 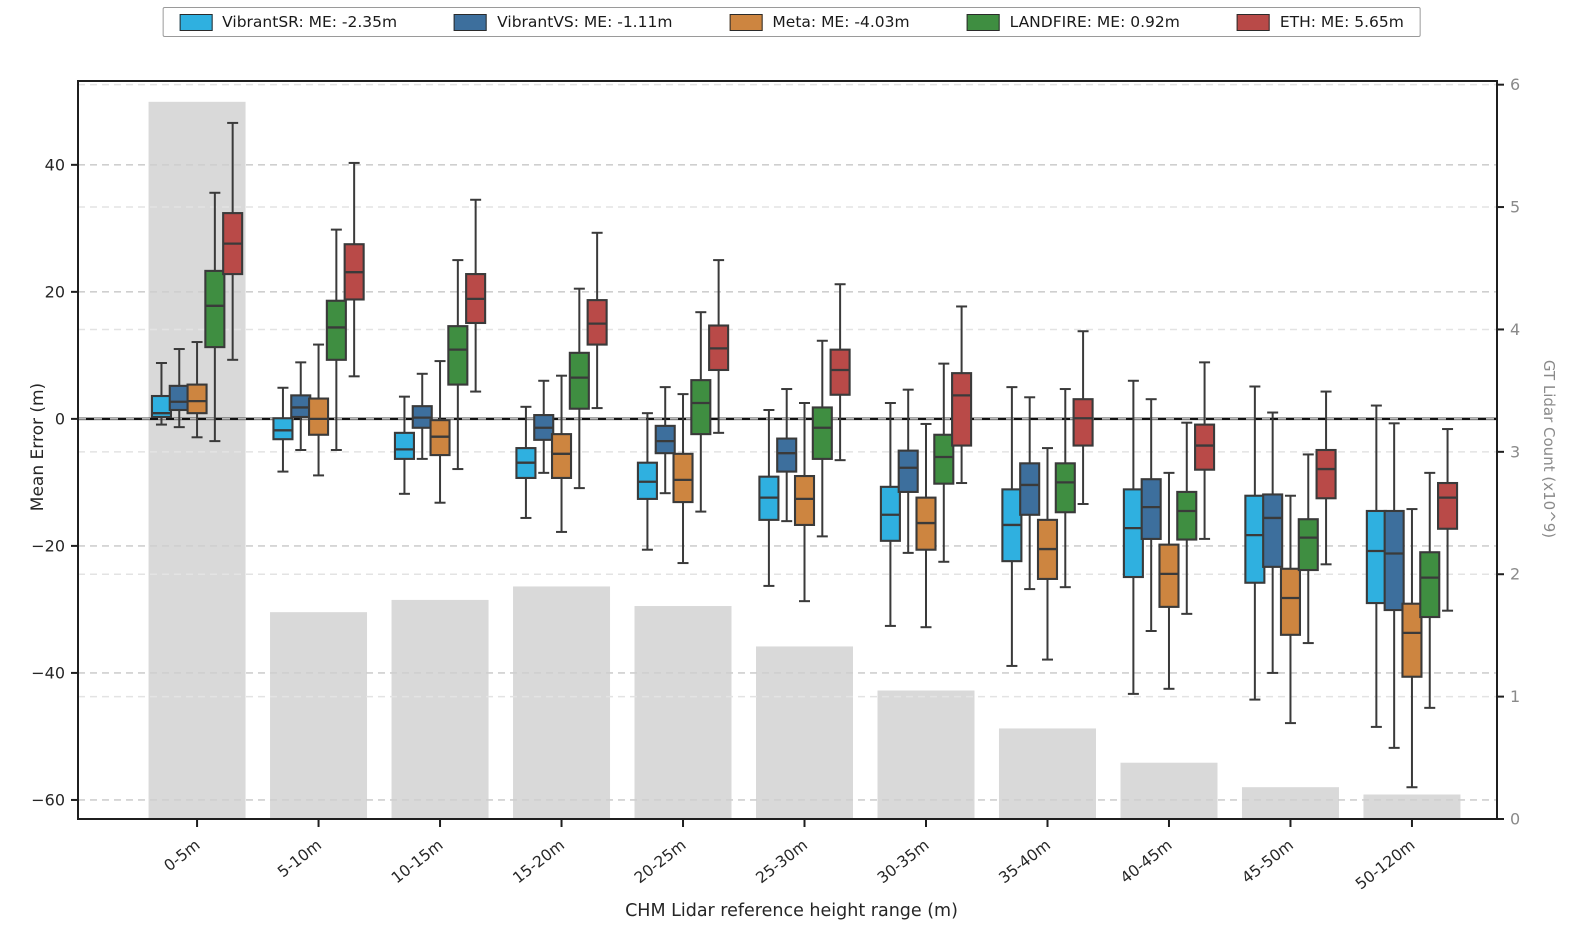 I want to click on legend-item-eth: ETH: ME: 5.65m, so click(x=1320, y=22).